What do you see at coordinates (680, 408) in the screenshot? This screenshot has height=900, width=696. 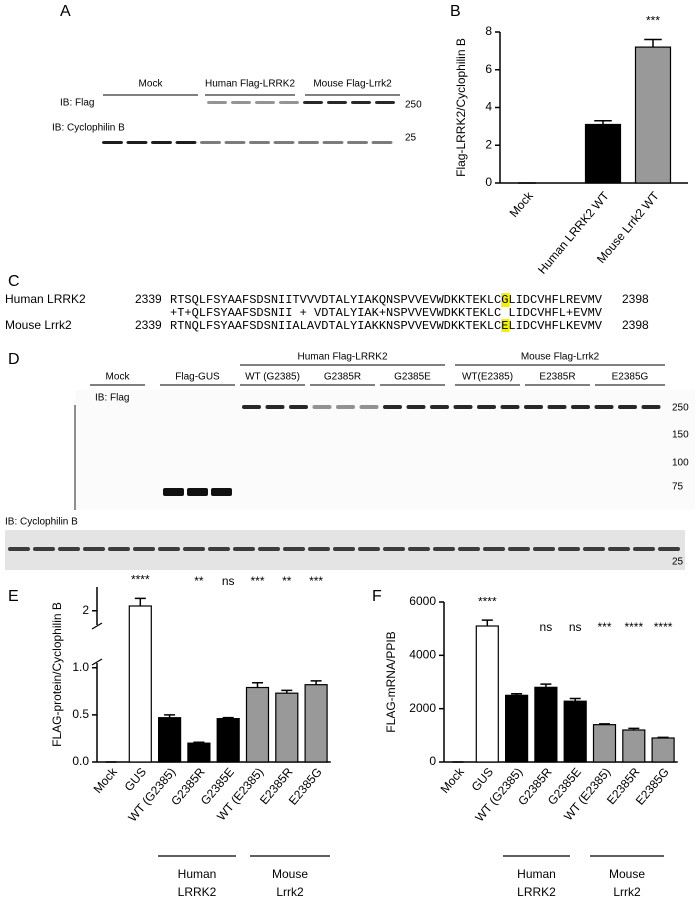 I see `marker: 250` at bounding box center [680, 408].